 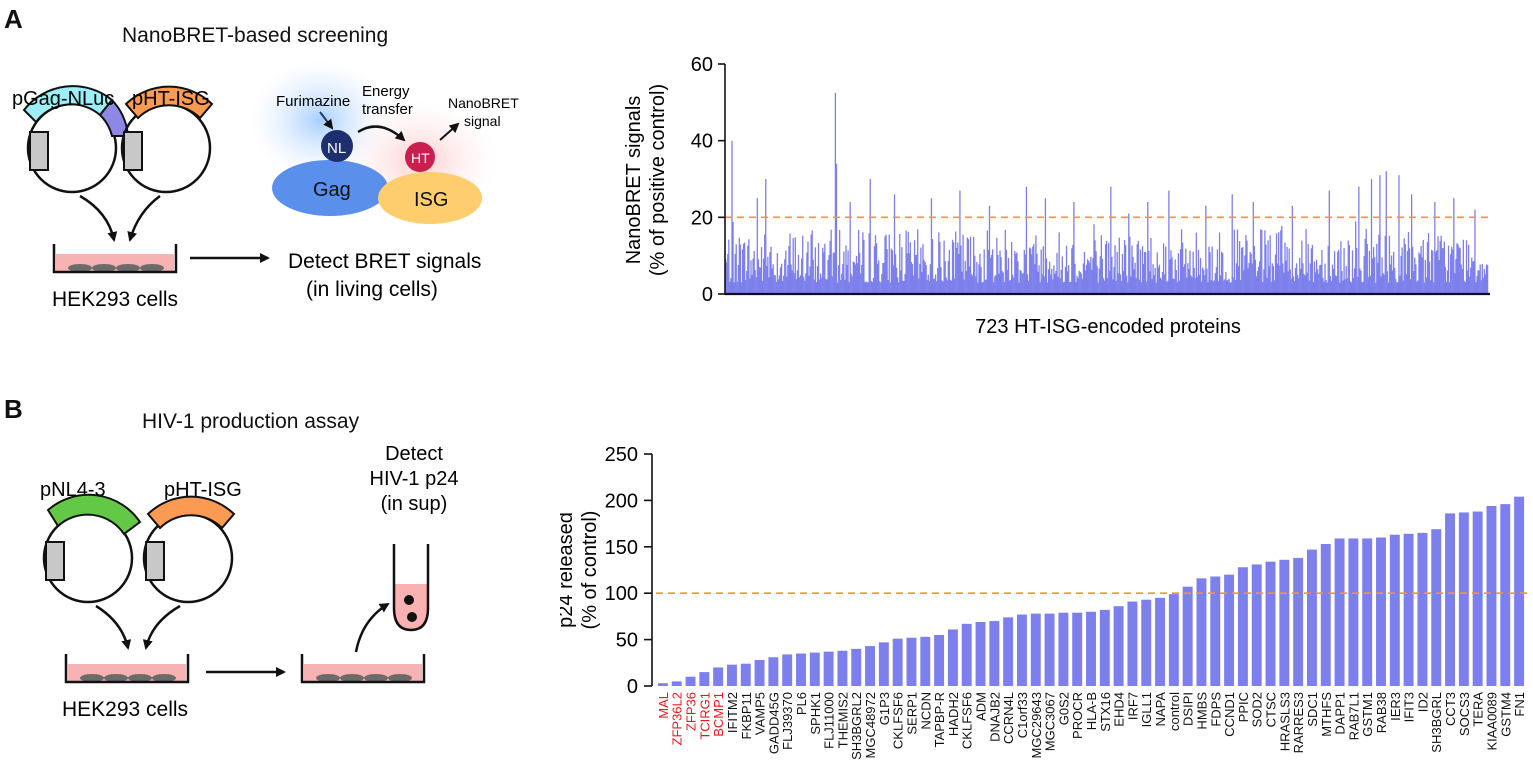 I want to click on p24-category-label: IER3, so click(x=1395, y=706).